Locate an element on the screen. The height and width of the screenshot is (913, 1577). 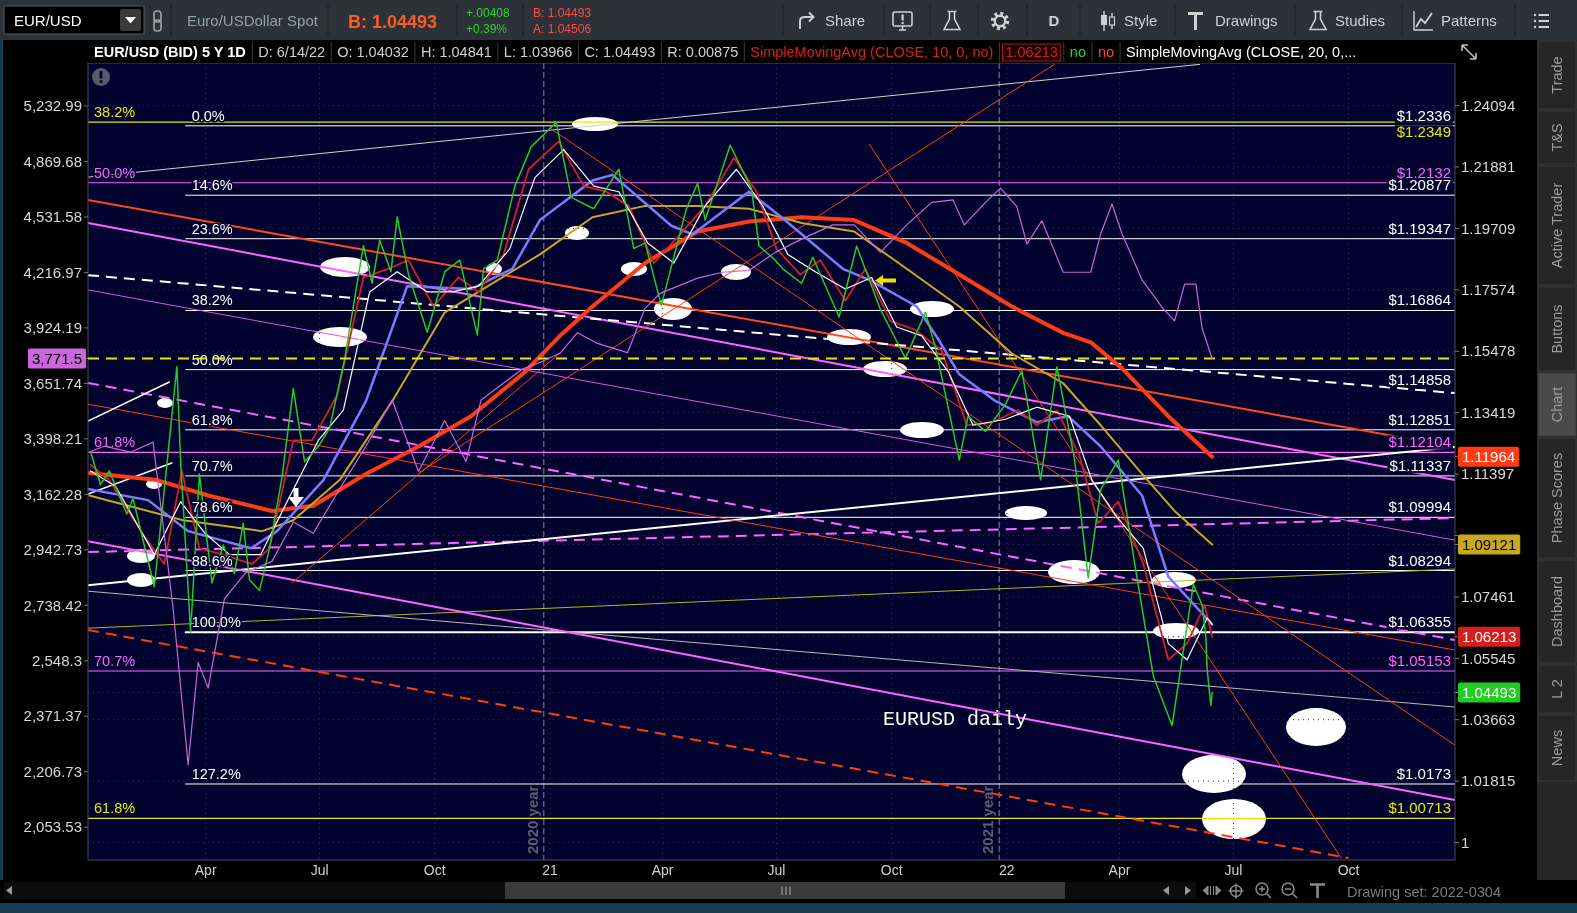
y-tick-label: 2,371.37 is located at coordinates (52, 716).